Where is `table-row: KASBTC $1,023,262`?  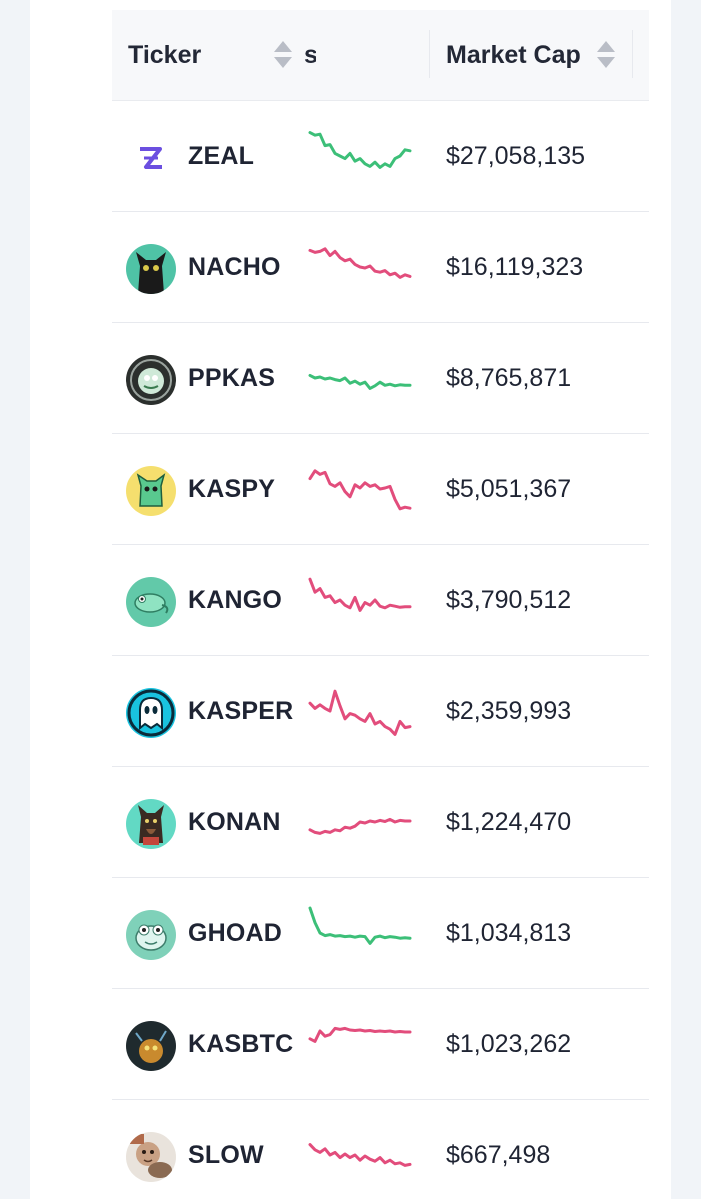 table-row: KASBTC $1,023,262 is located at coordinates (380, 1044).